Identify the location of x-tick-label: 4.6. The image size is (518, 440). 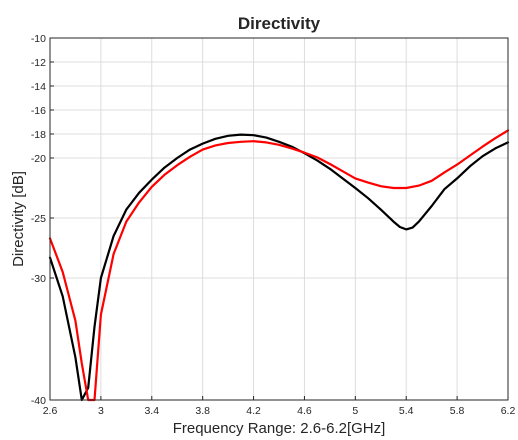
(304, 411).